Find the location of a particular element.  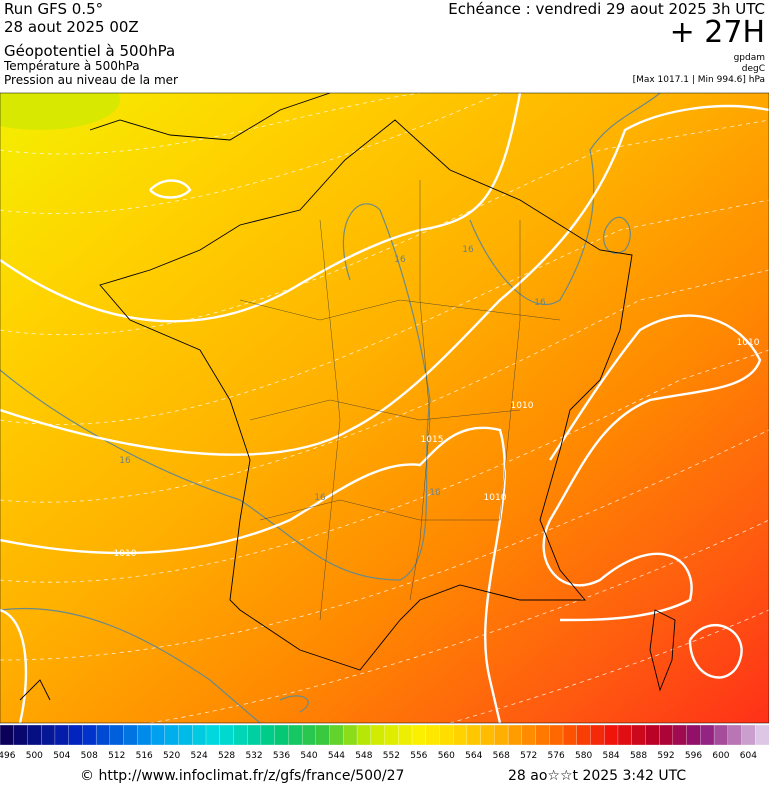

scale-label: 604 is located at coordinates (748, 756).